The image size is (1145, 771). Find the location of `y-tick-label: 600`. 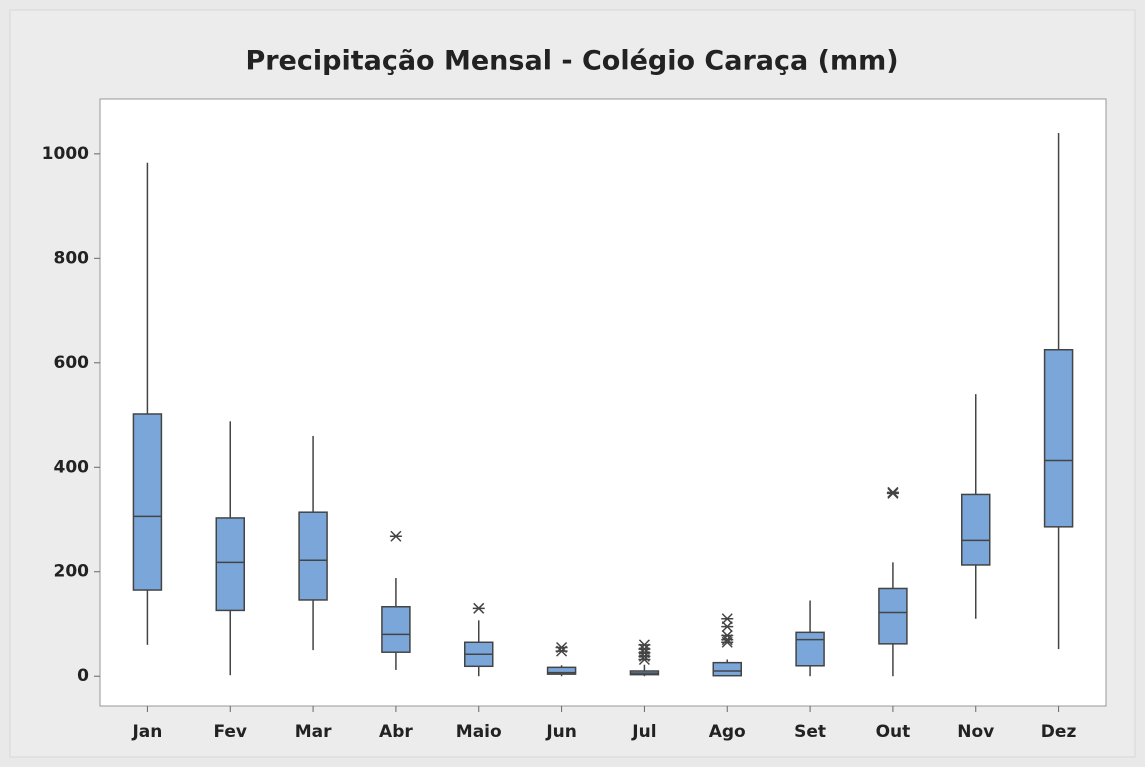

y-tick-label: 600 is located at coordinates (72, 363).